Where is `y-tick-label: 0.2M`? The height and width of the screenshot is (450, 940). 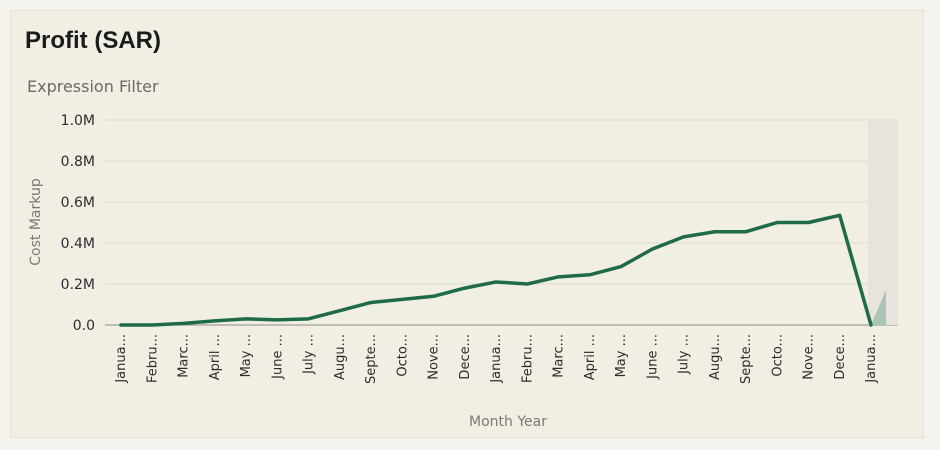
y-tick-label: 0.2M is located at coordinates (78, 285).